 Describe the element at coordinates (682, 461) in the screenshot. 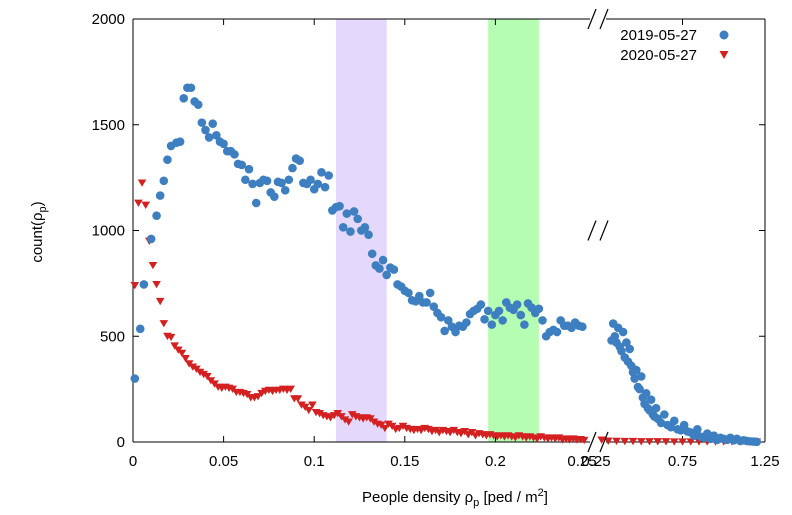

I see `x-tick-label: 0.75` at that location.